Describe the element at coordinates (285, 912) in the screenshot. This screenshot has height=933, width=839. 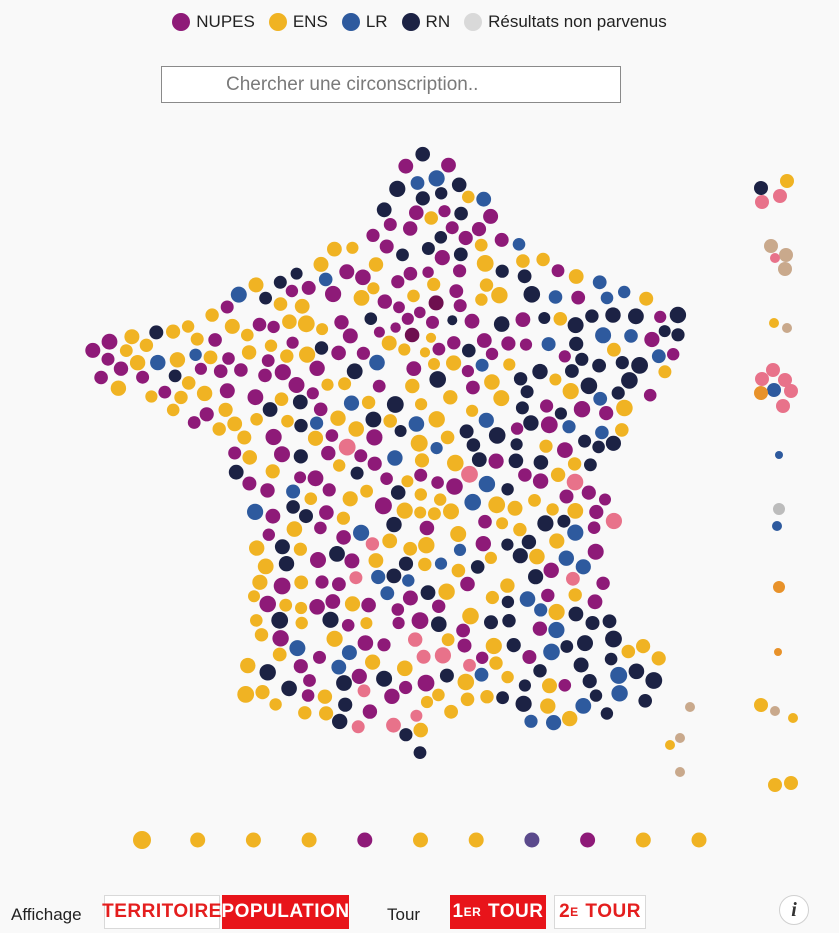
I see `population-button: POPULATION` at that location.